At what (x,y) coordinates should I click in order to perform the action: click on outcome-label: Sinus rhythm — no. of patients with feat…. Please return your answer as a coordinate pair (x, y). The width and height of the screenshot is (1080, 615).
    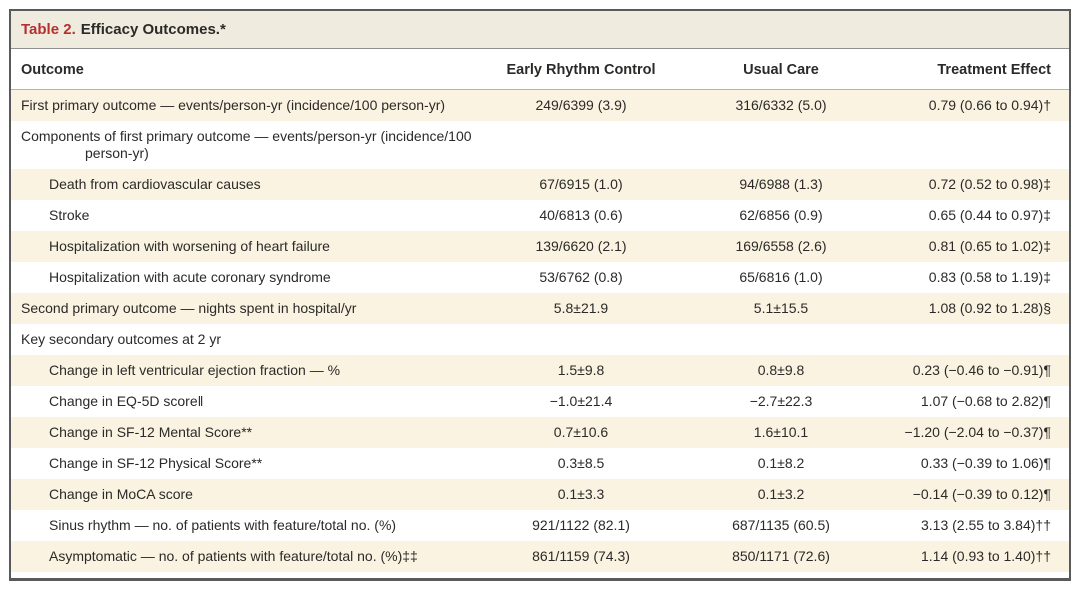
    Looking at the image, I should click on (223, 525).